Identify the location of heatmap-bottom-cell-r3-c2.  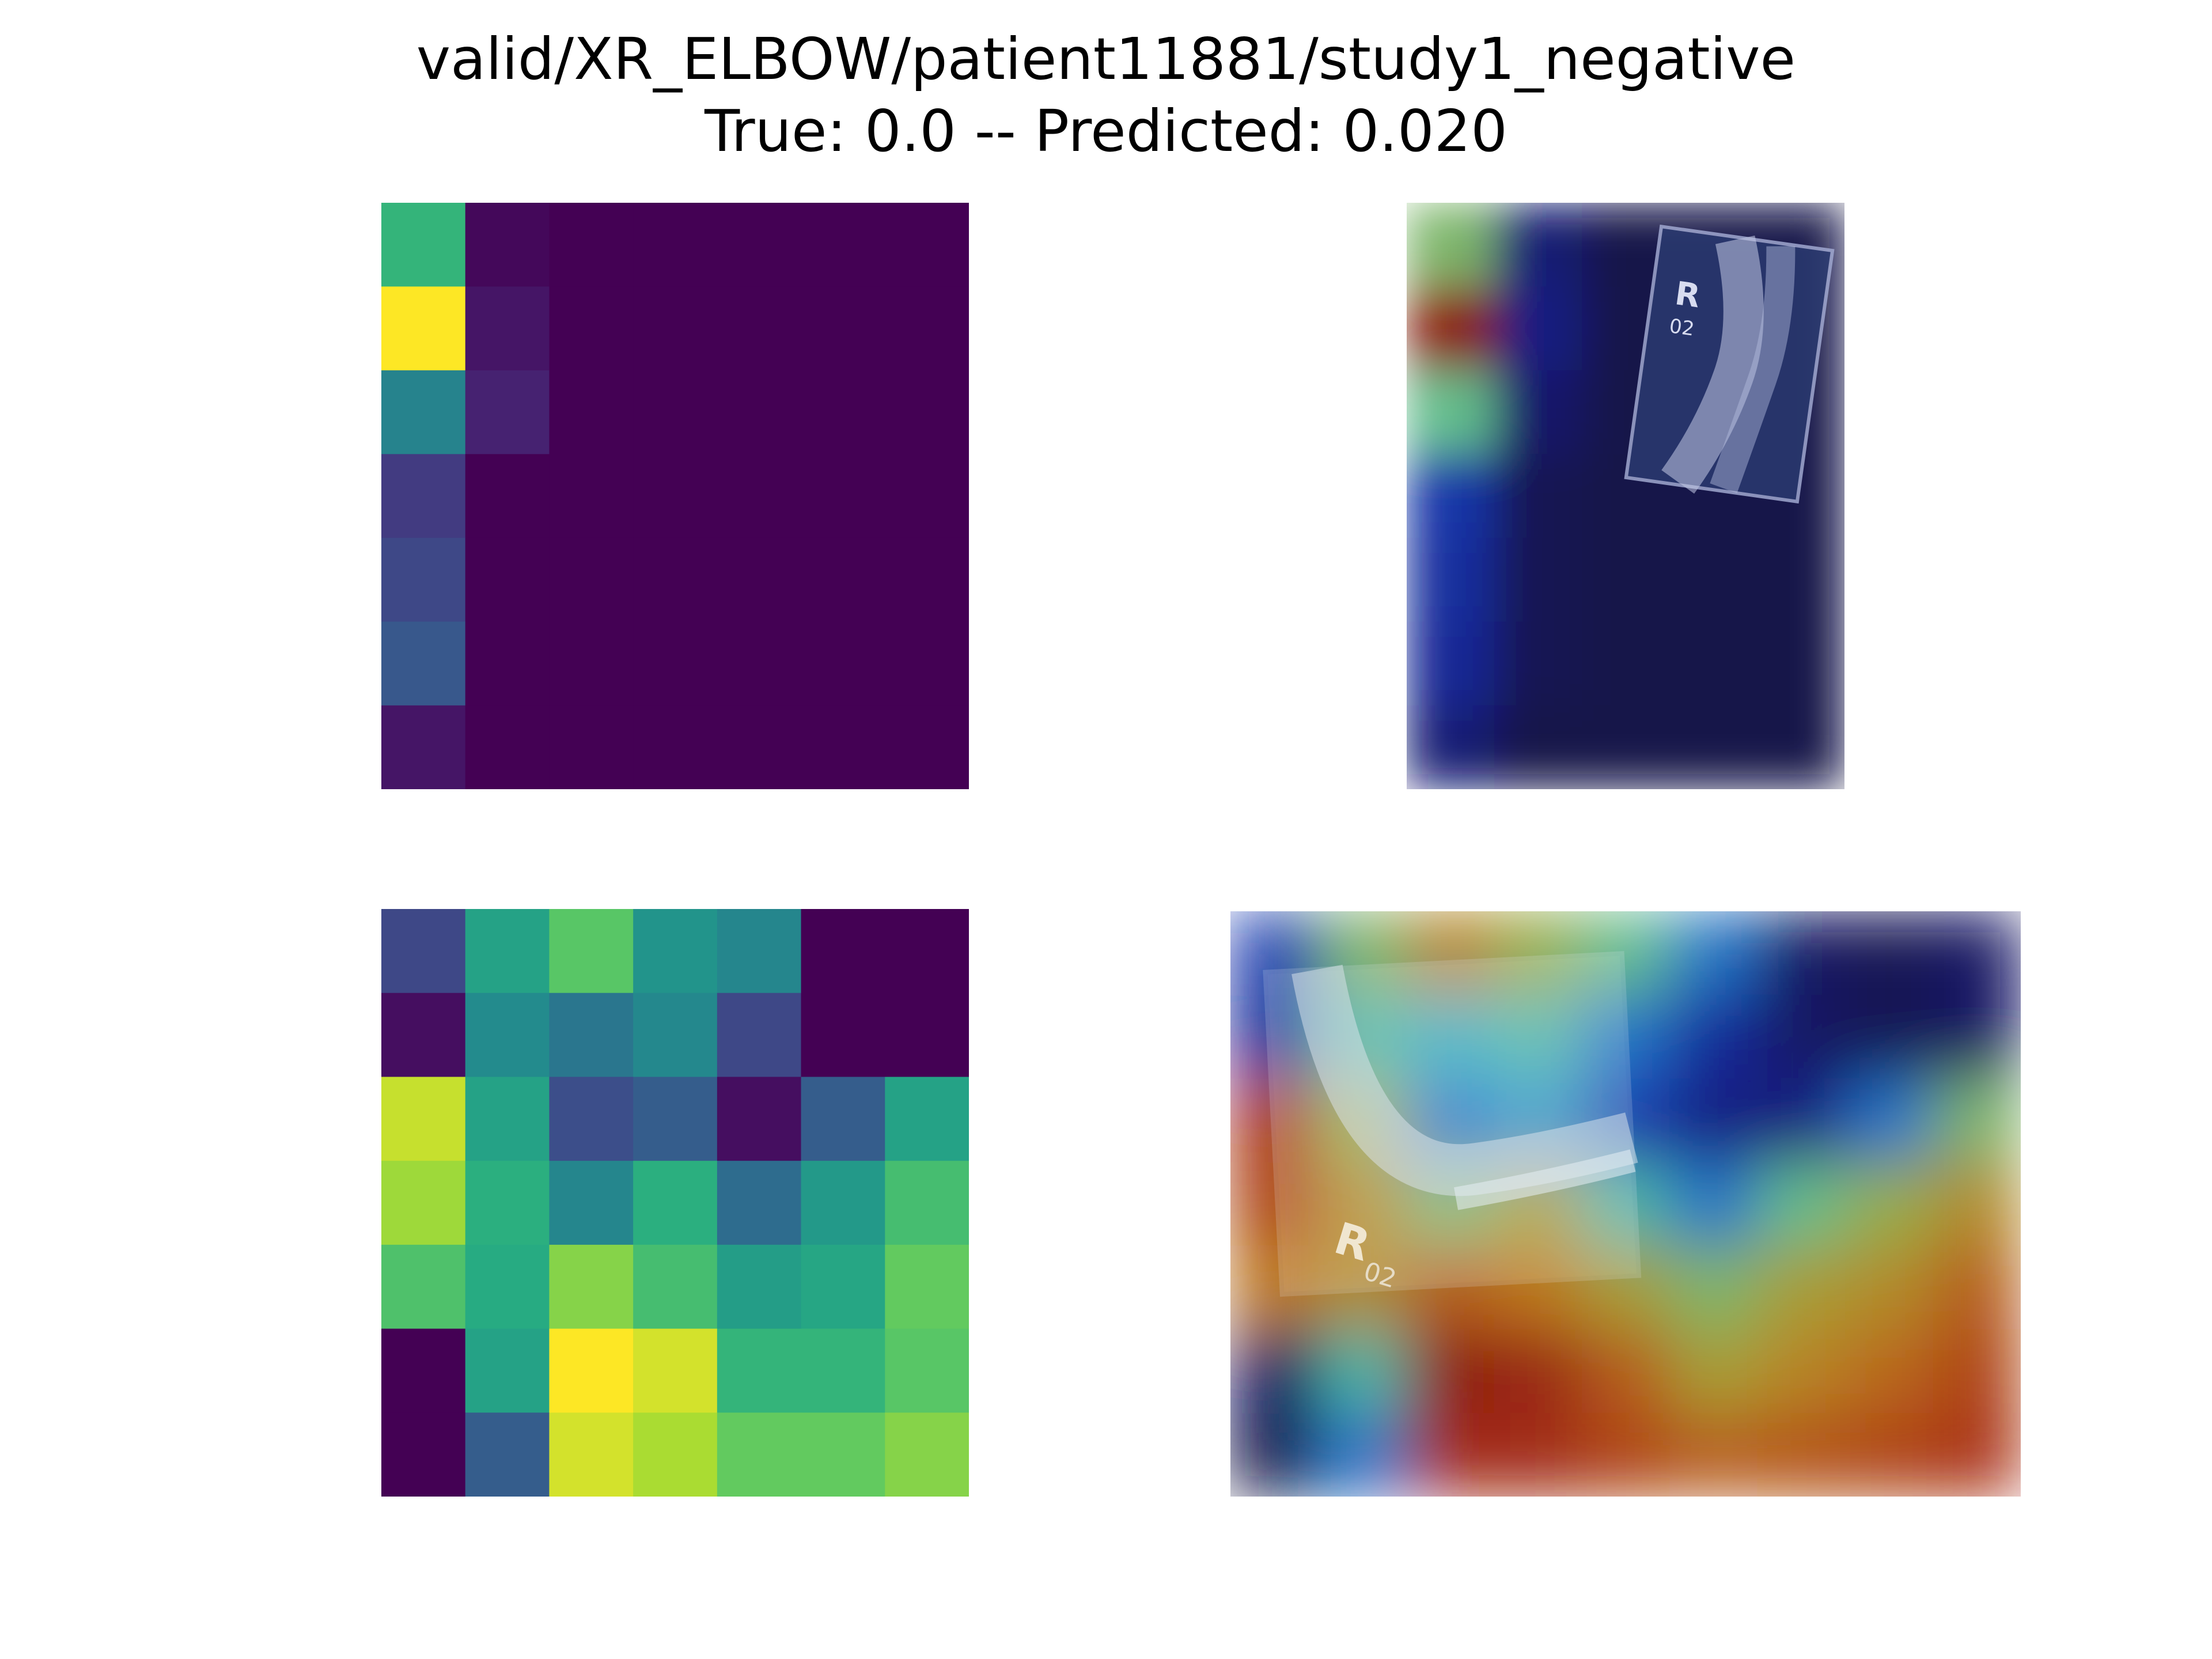
(591, 1203).